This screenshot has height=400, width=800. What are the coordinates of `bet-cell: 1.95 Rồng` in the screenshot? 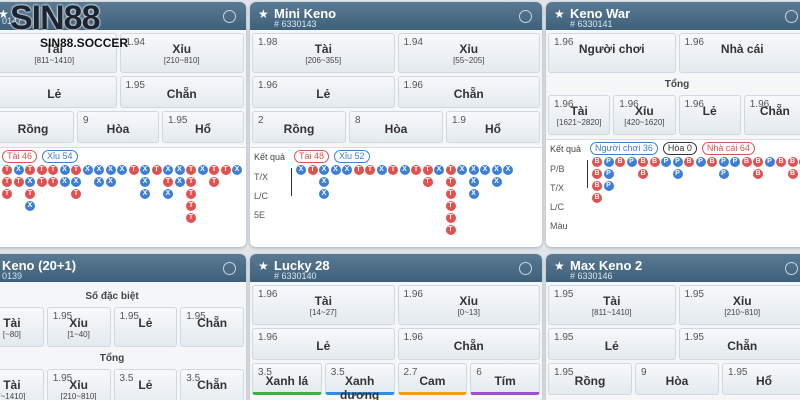 It's located at (590, 379).